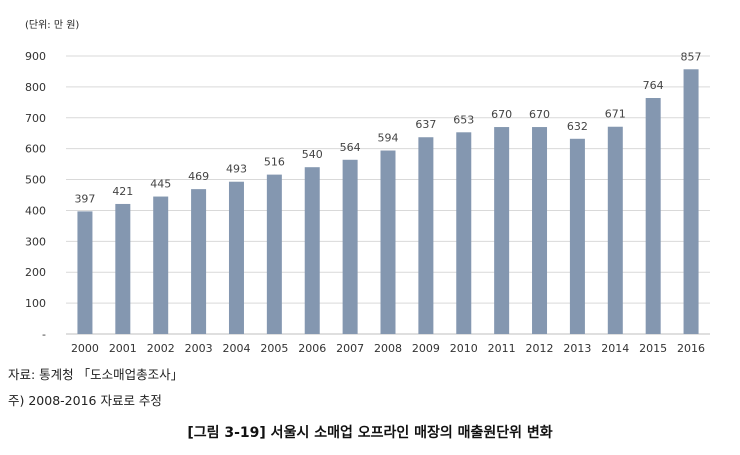 This screenshot has height=455, width=740. What do you see at coordinates (35, 241) in the screenshot?
I see `y-tick-label: 300` at bounding box center [35, 241].